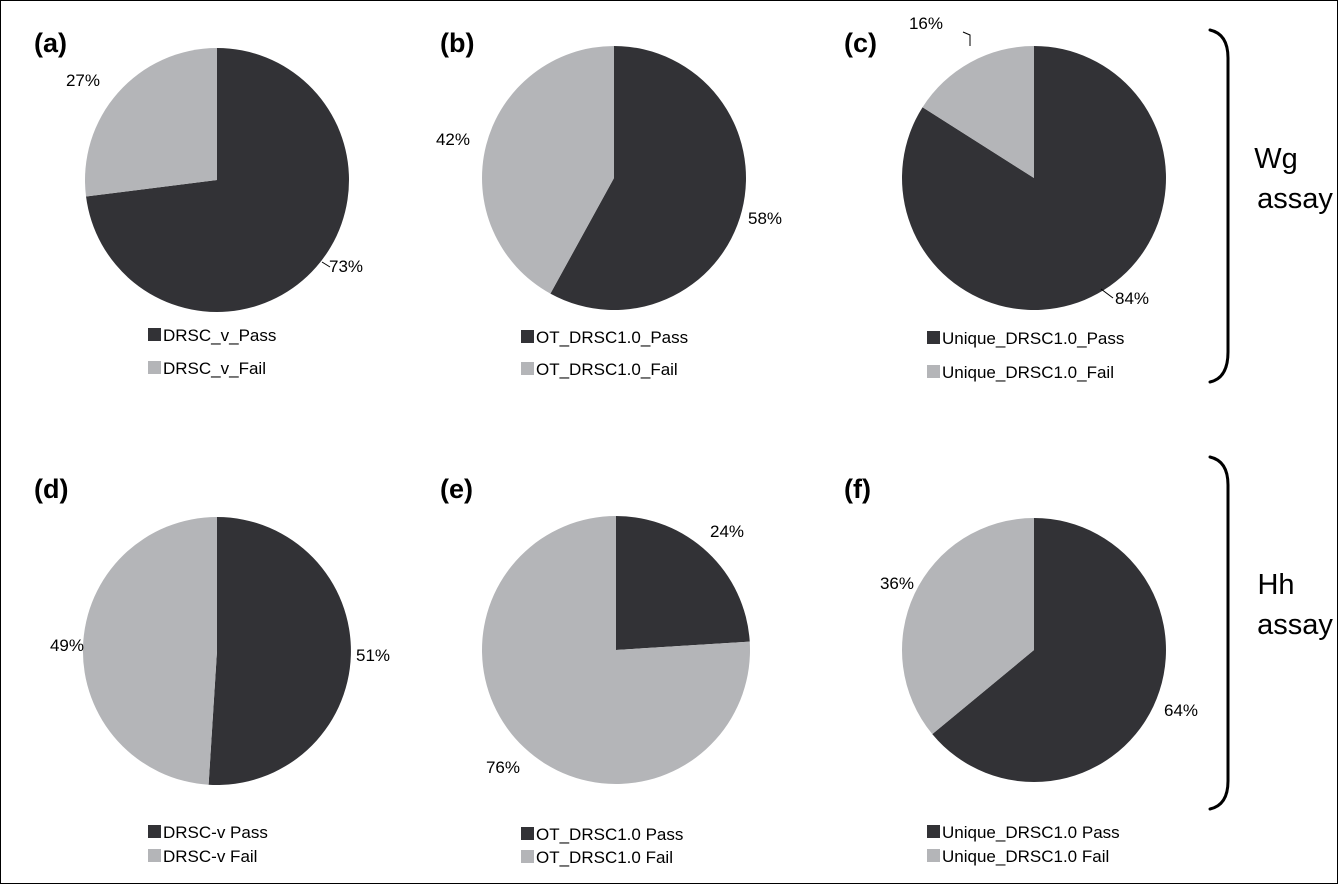 The image size is (1338, 884). What do you see at coordinates (609, 834) in the screenshot?
I see `legend-entry-pass-e: OT_DRSC1.0 Pass` at bounding box center [609, 834].